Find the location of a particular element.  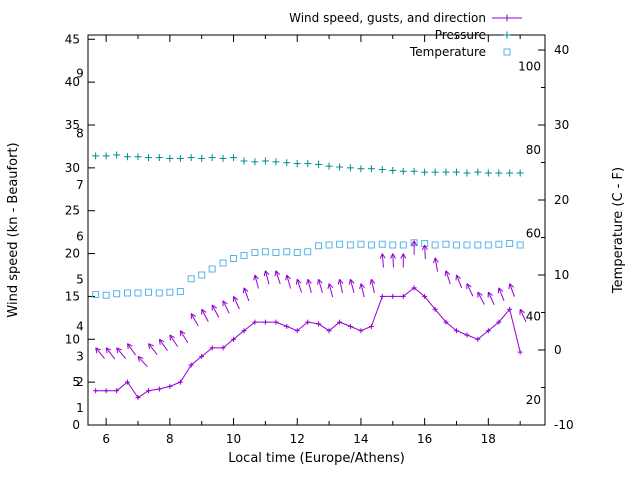

svg-text: 16 is located at coordinates (424, 439).